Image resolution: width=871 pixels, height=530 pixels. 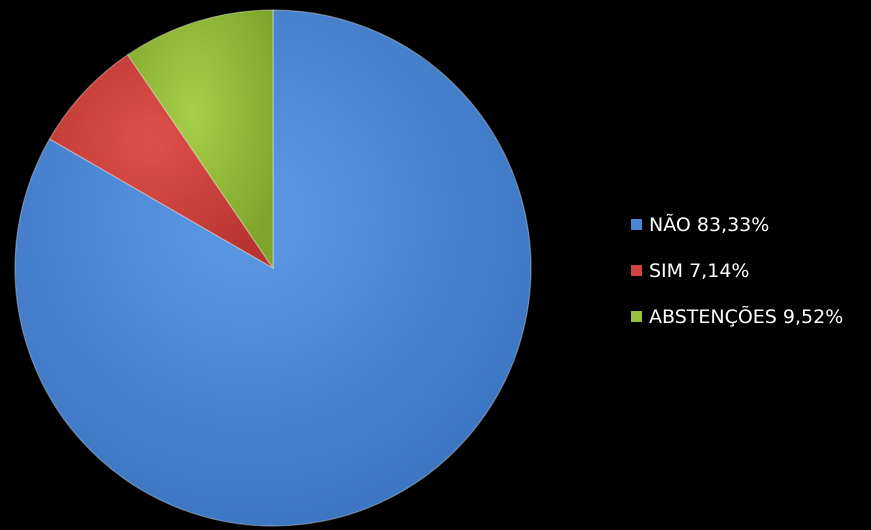 What do you see at coordinates (699, 271) in the screenshot?
I see `legend-label-1: SIM 7,14%` at bounding box center [699, 271].